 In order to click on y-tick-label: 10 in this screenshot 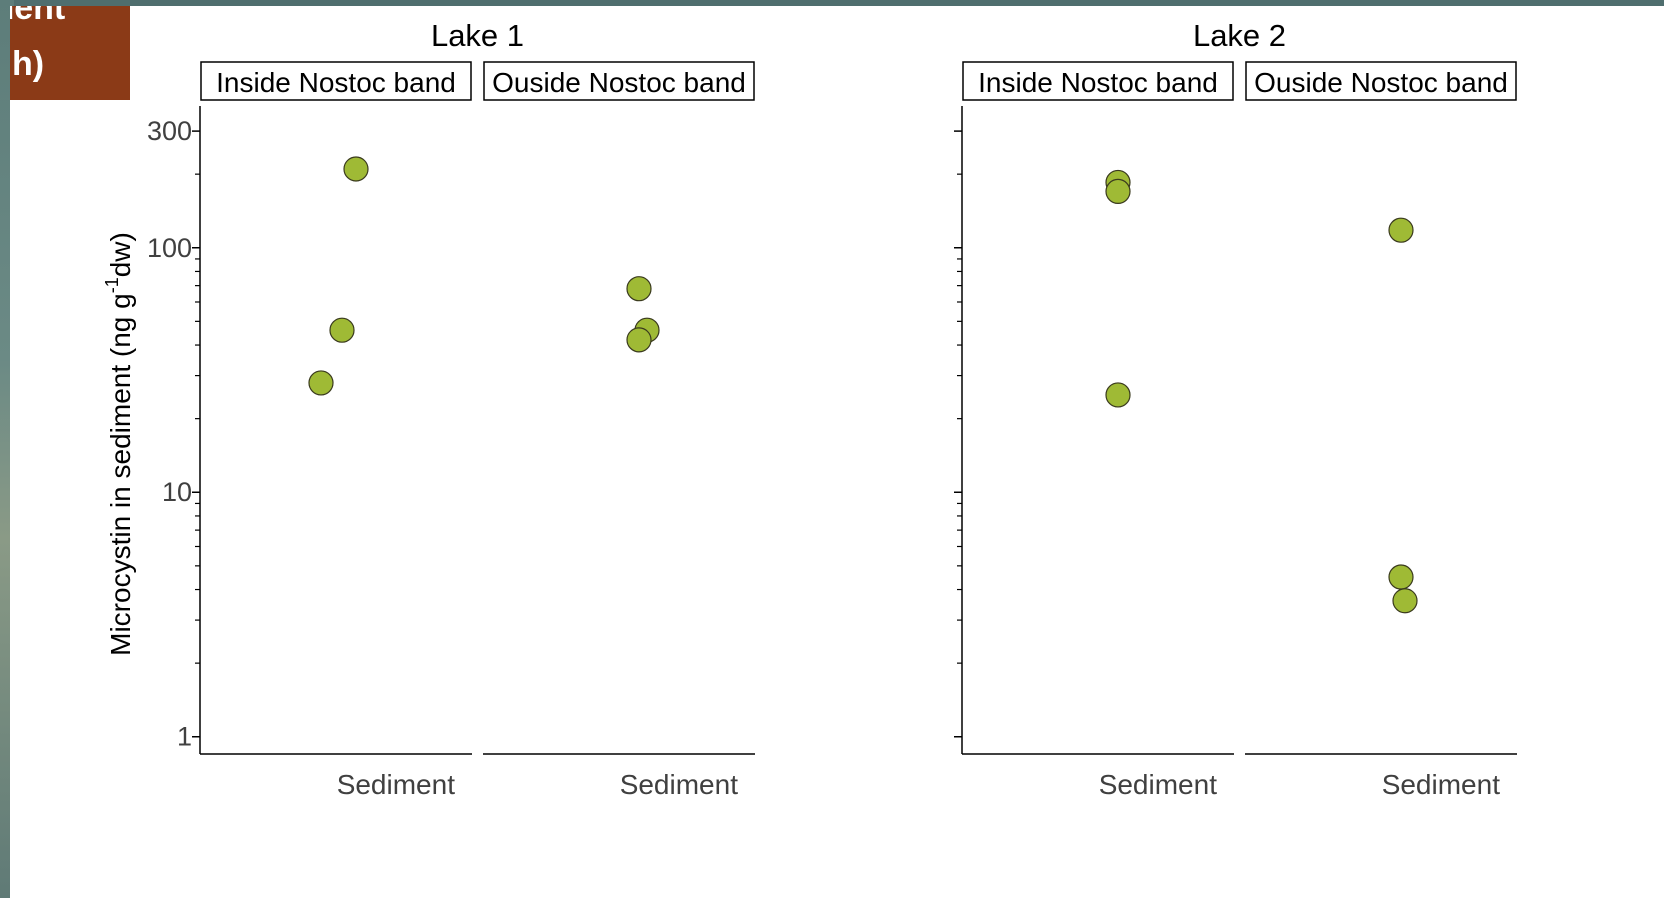, I will do `click(177, 492)`.